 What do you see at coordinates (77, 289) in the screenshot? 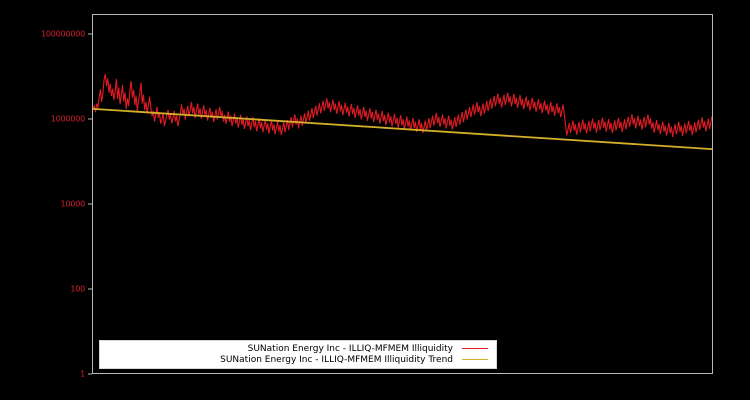
I see `y-axis-tick-label: 100` at bounding box center [77, 289].